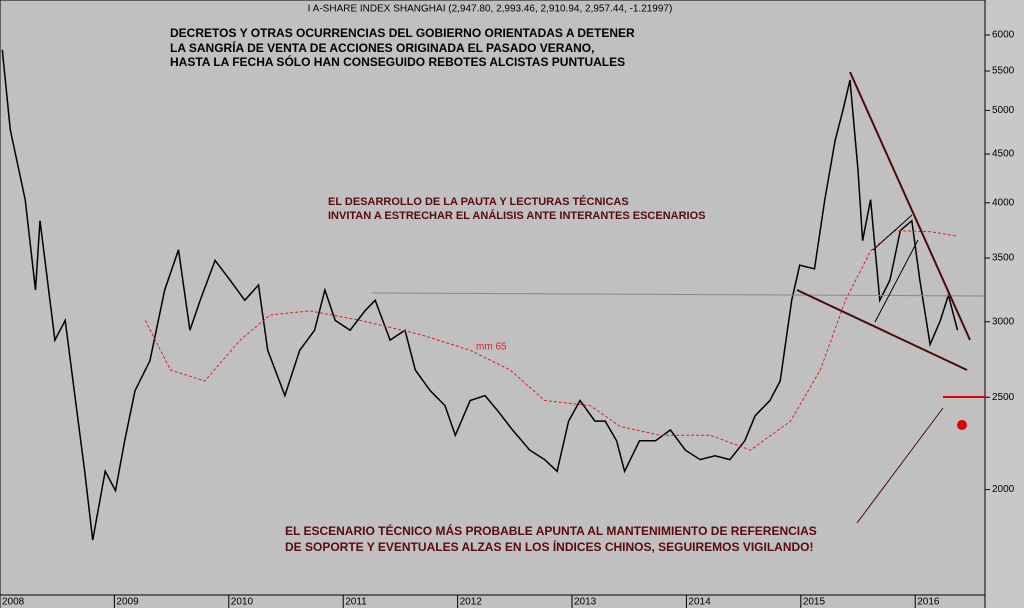 This screenshot has width=1024, height=608. What do you see at coordinates (1003, 154) in the screenshot?
I see `y-tick-label: 4500` at bounding box center [1003, 154].